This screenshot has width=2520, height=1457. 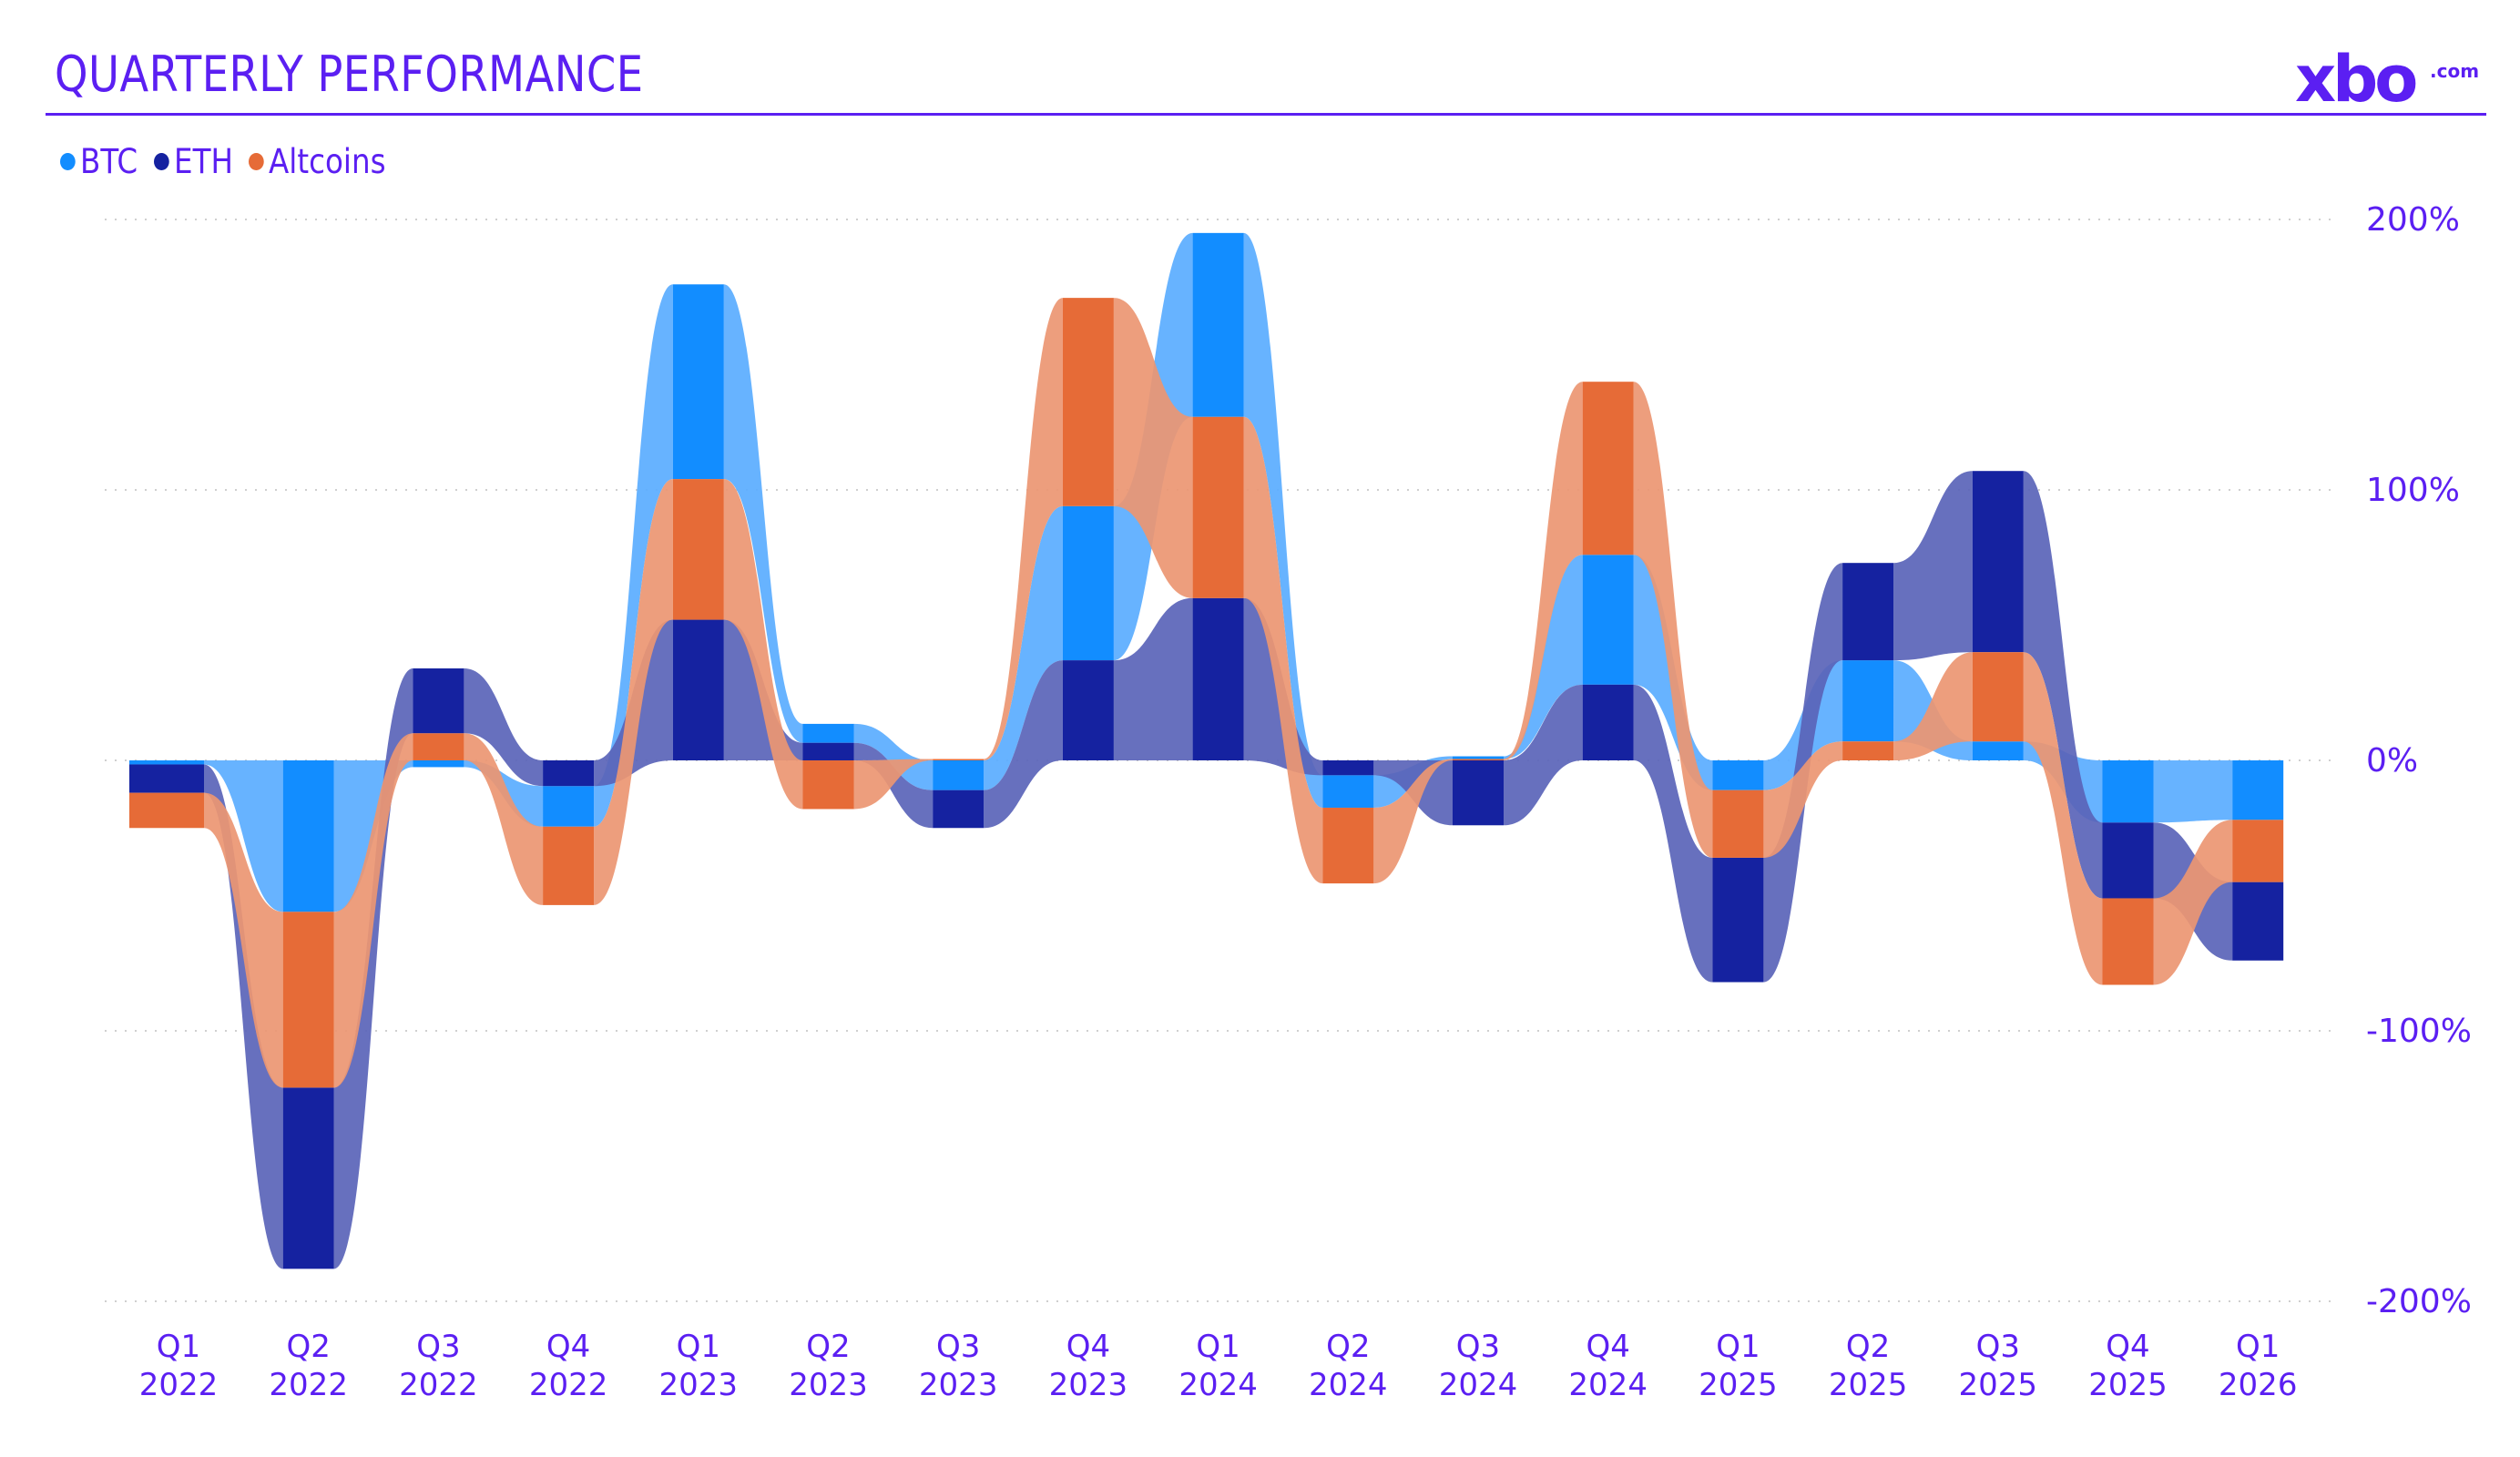 What do you see at coordinates (349, 74) in the screenshot?
I see `chart-title: QUARTERLY PERFORMANCE` at bounding box center [349, 74].